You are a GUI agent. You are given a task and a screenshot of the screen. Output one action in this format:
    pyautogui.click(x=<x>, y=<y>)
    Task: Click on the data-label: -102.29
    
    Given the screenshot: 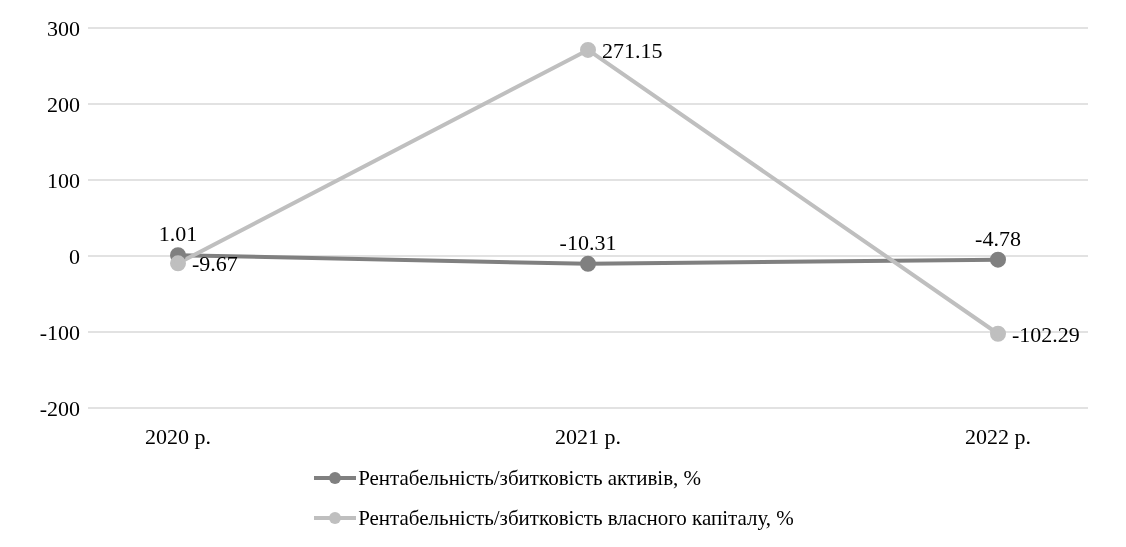 What is the action you would take?
    pyautogui.click(x=1046, y=334)
    